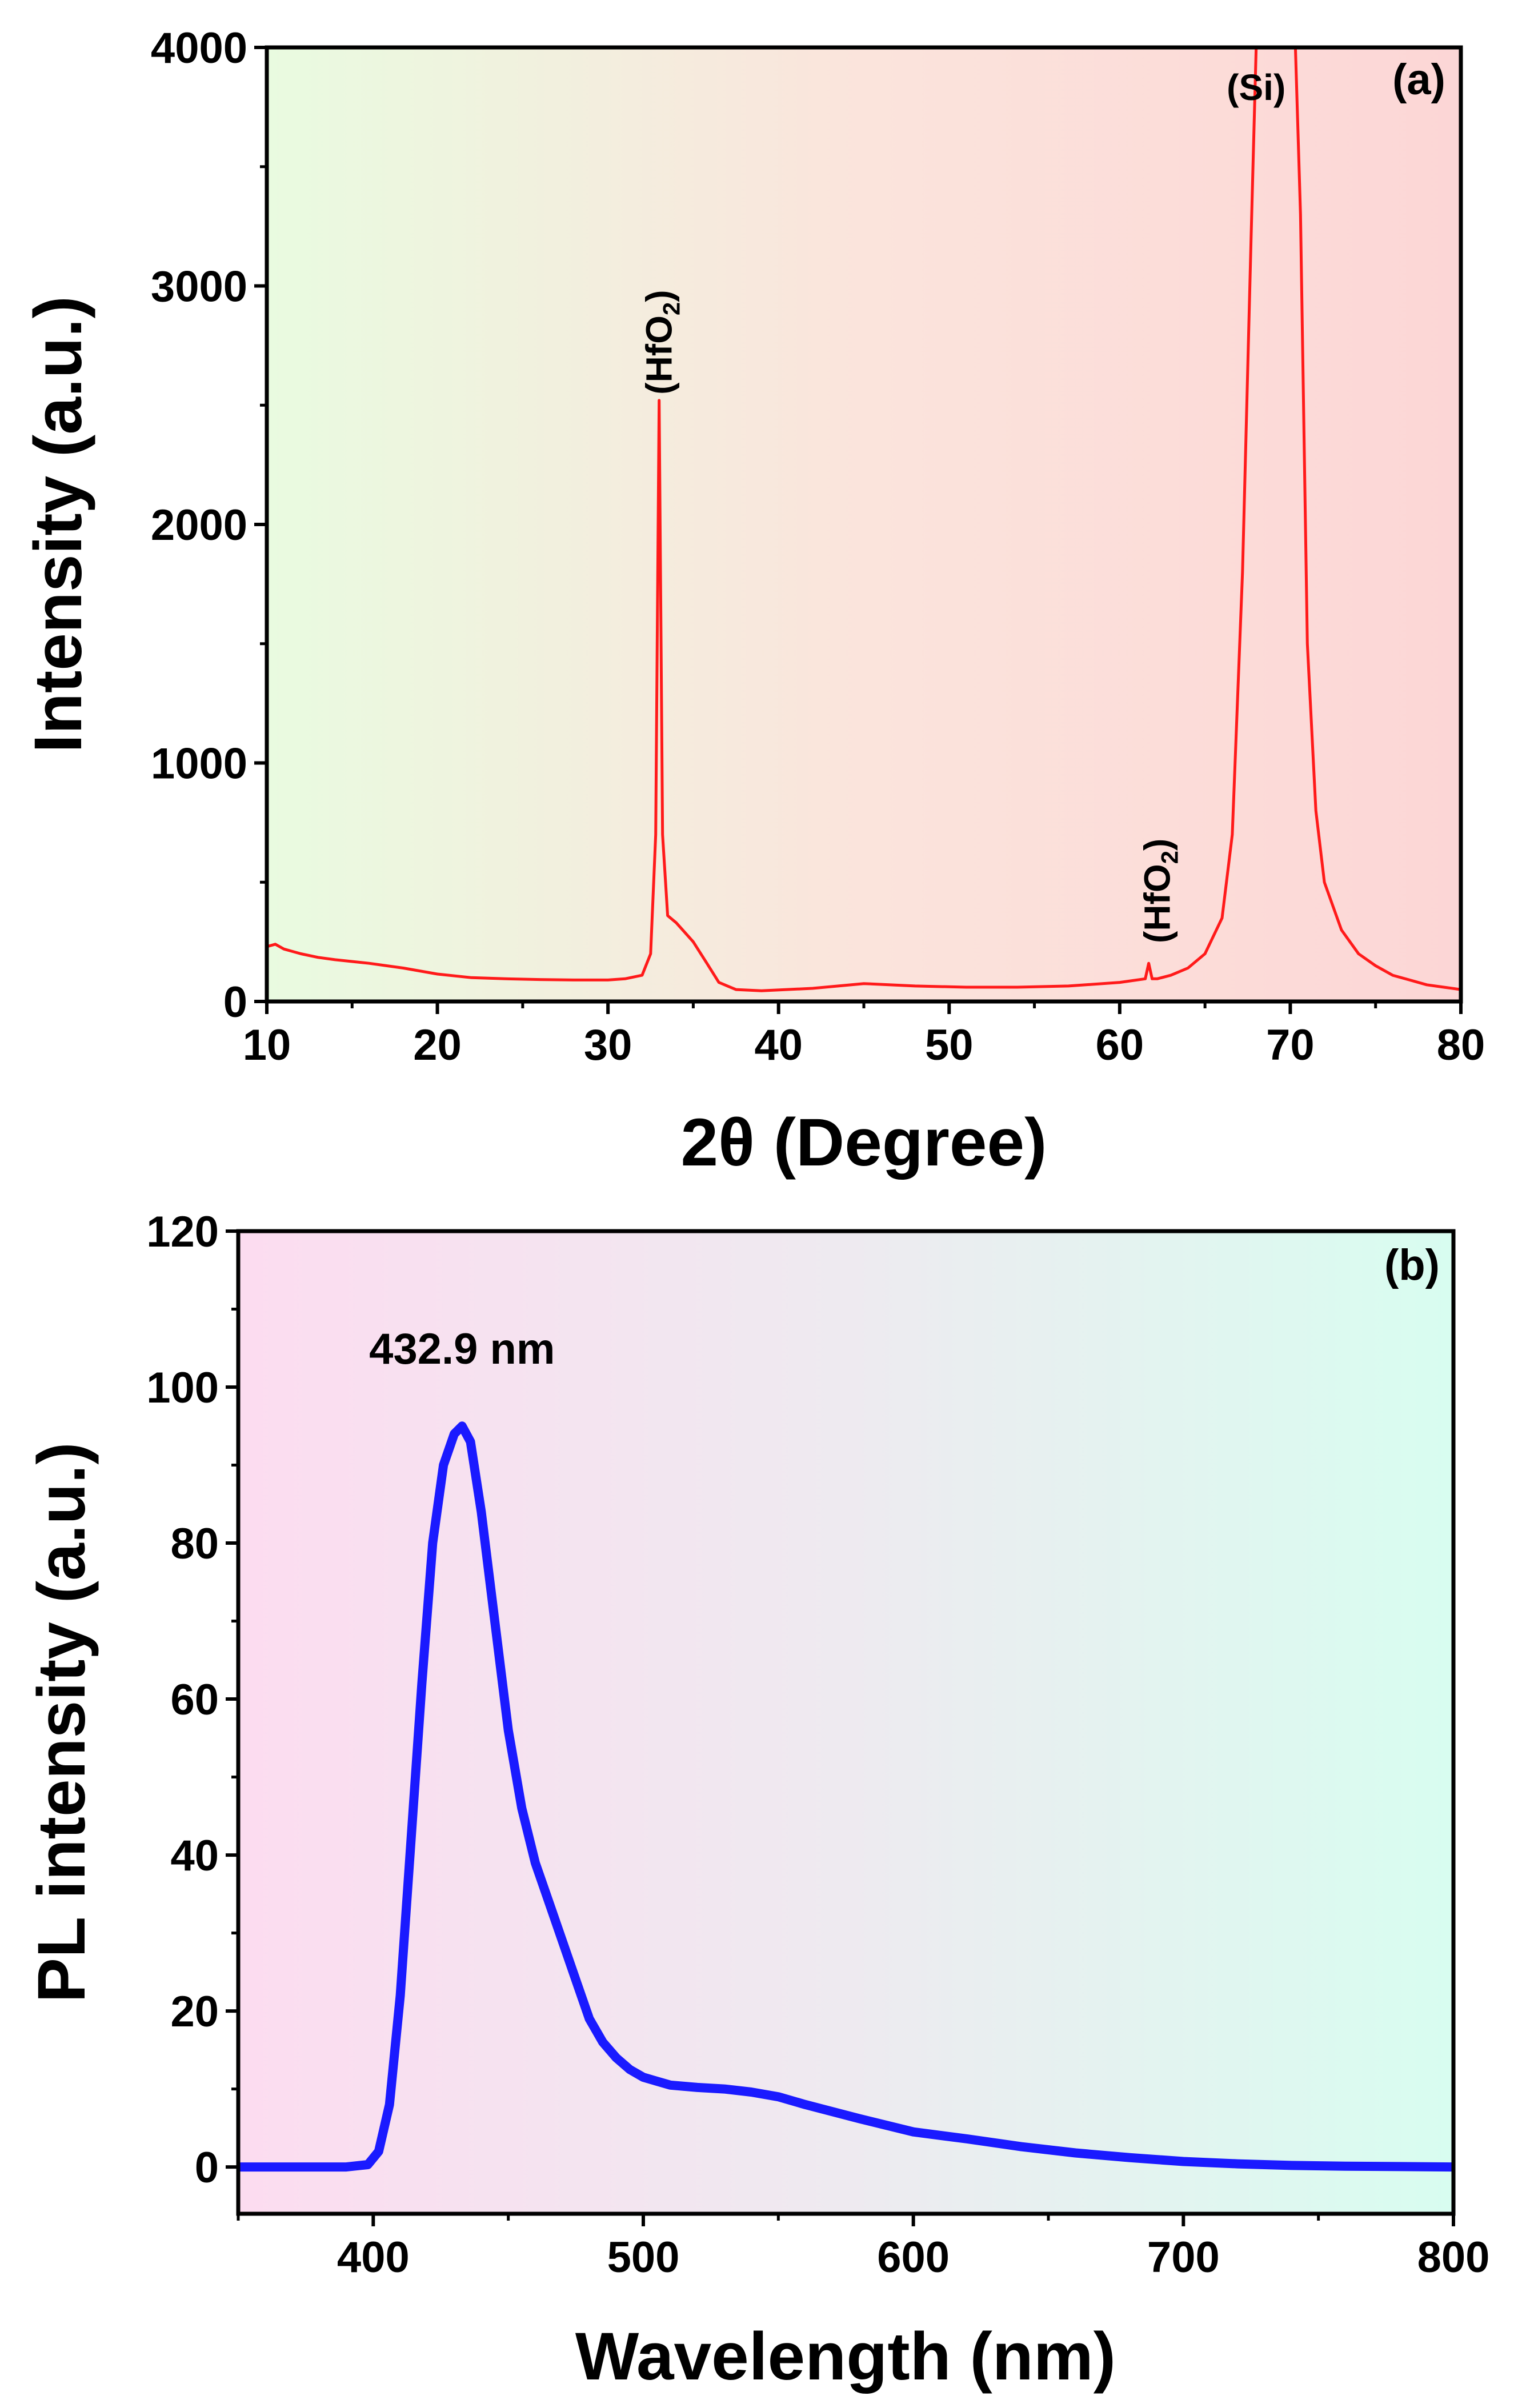 The height and width of the screenshot is (2408, 1526). Describe the element at coordinates (194, 2012) in the screenshot. I see `pl-y-tick-label: 20` at that location.